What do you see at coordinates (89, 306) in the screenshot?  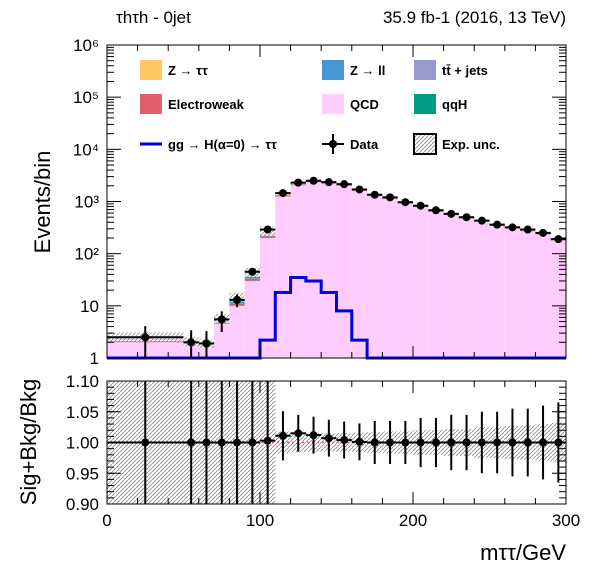 I see `main-ytick-label: 10` at bounding box center [89, 306].